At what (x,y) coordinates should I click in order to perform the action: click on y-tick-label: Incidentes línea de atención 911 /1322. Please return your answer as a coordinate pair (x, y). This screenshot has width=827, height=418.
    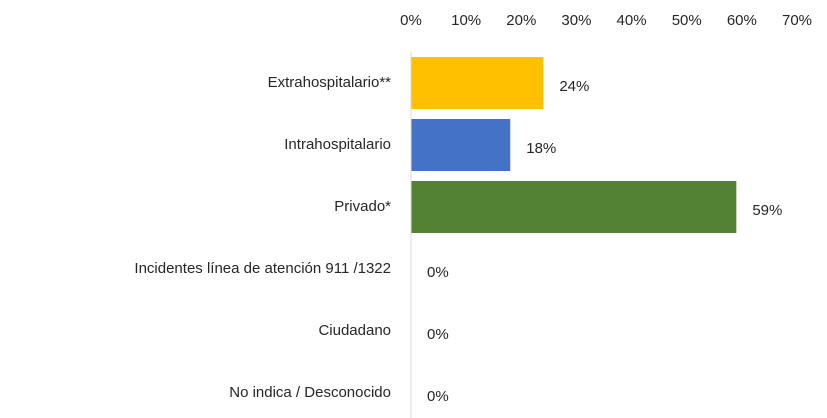
    Looking at the image, I should click on (262, 268).